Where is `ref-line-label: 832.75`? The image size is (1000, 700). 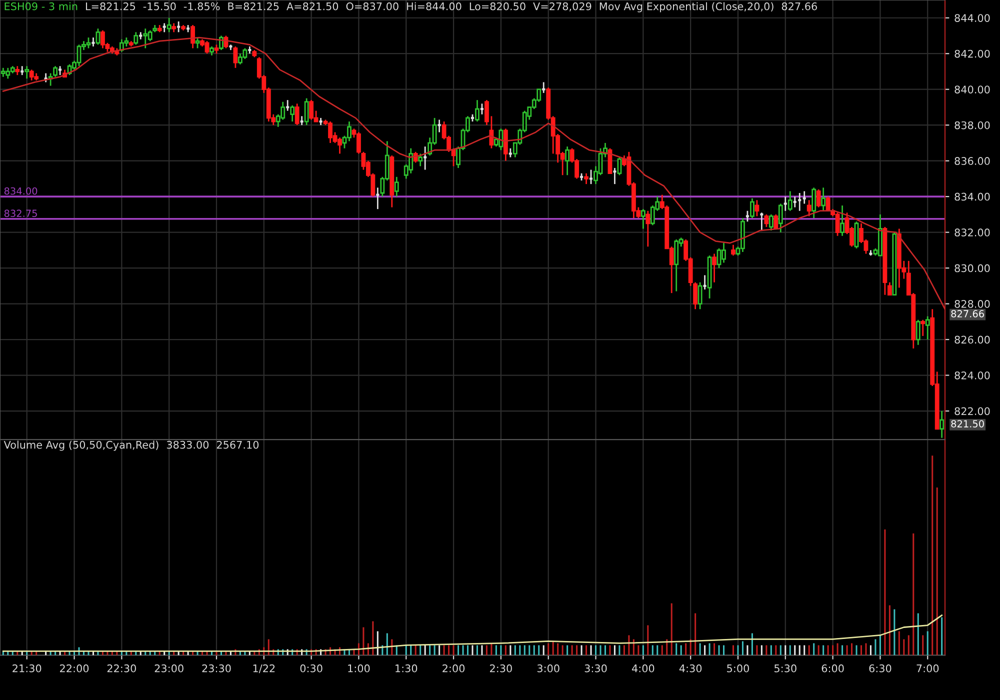 ref-line-label: 832.75 is located at coordinates (20, 214).